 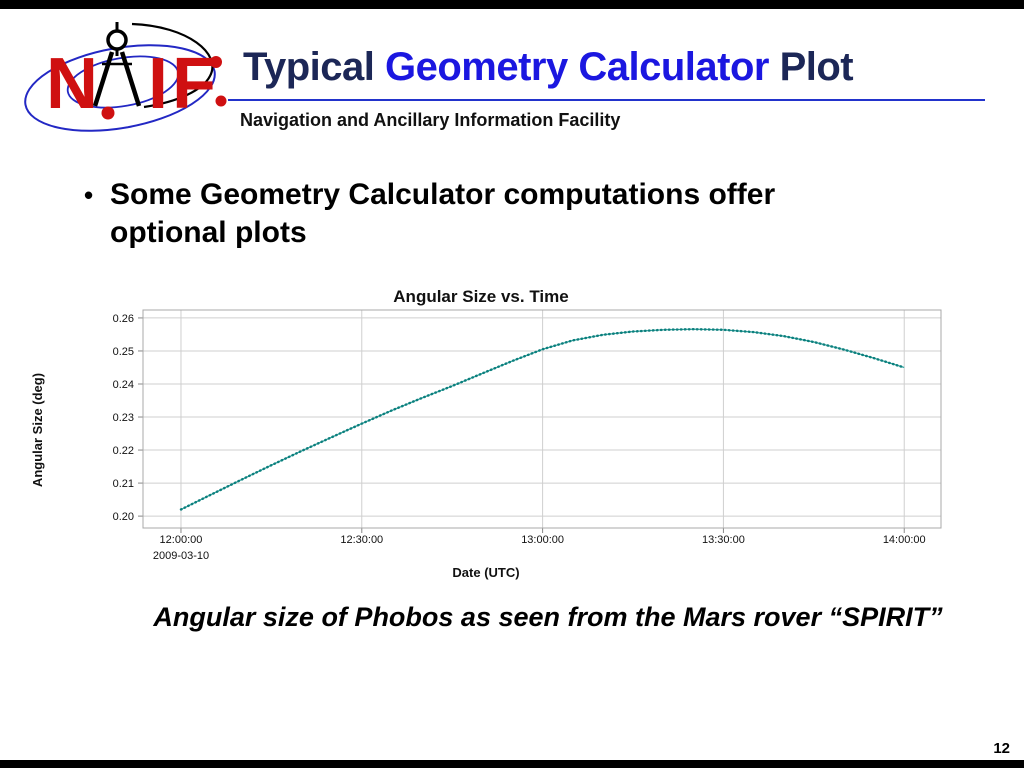 I want to click on compass-icon, so click(x=117, y=64).